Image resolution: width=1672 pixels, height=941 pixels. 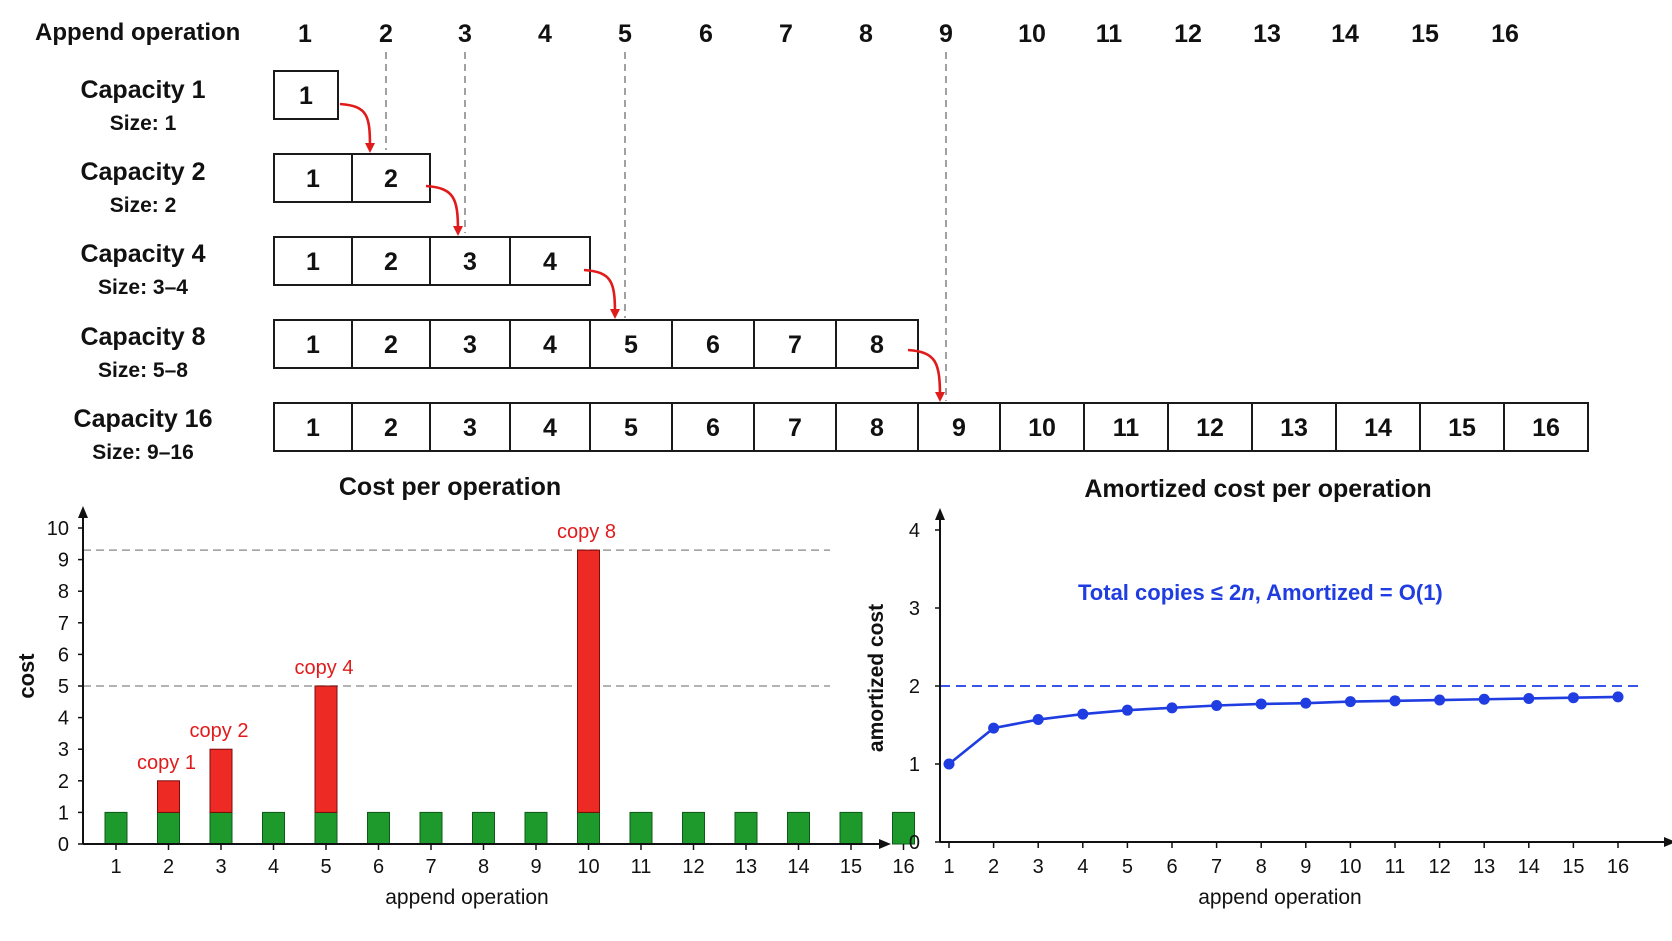 What do you see at coordinates (63, 719) in the screenshot?
I see `cost-y-tick-label: 4` at bounding box center [63, 719].